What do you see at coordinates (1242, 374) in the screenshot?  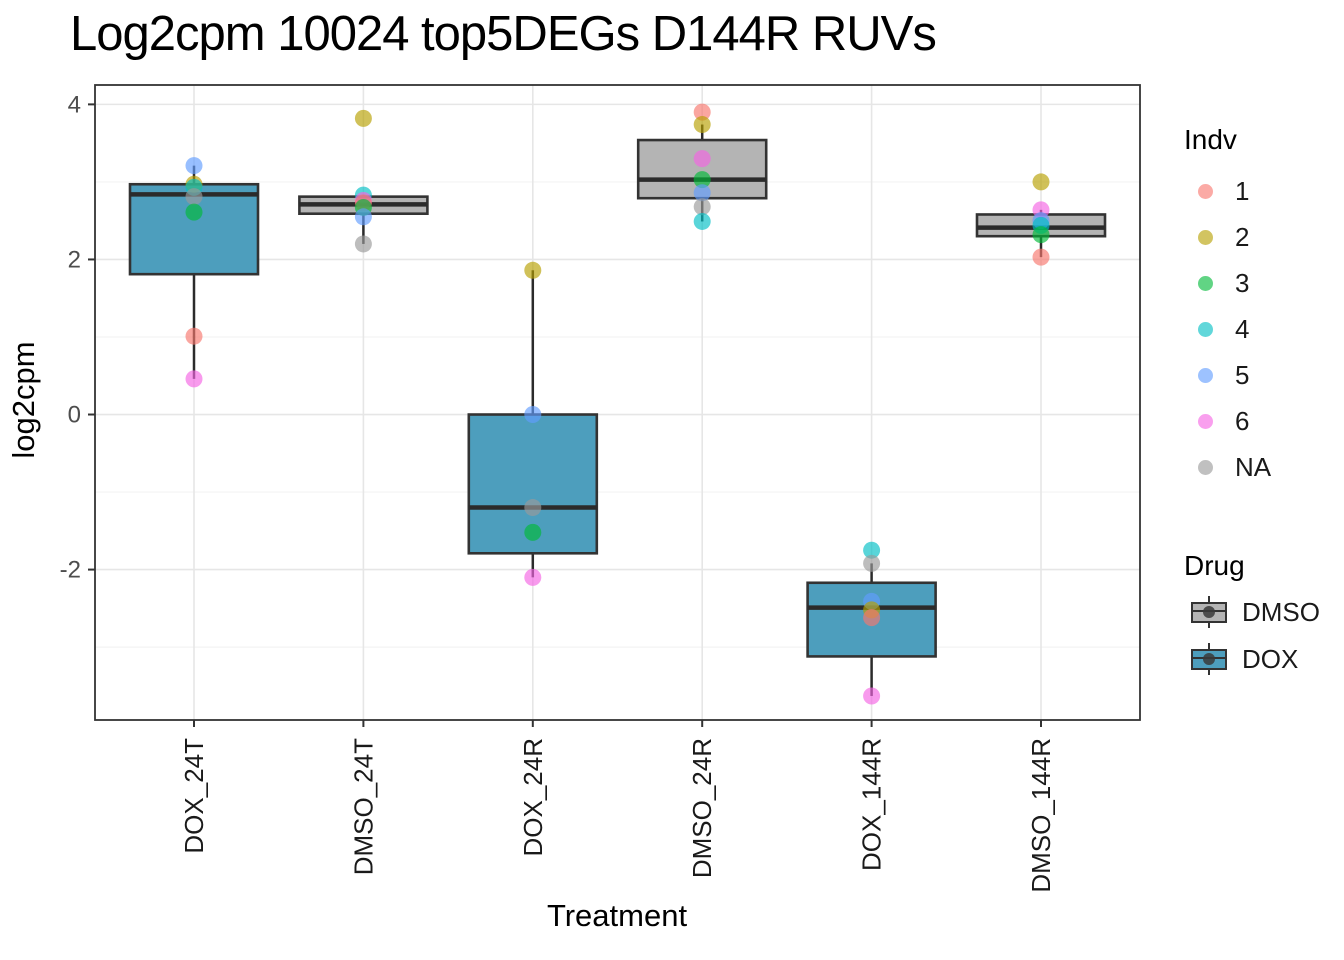 I see `legend-label: 5` at bounding box center [1242, 374].